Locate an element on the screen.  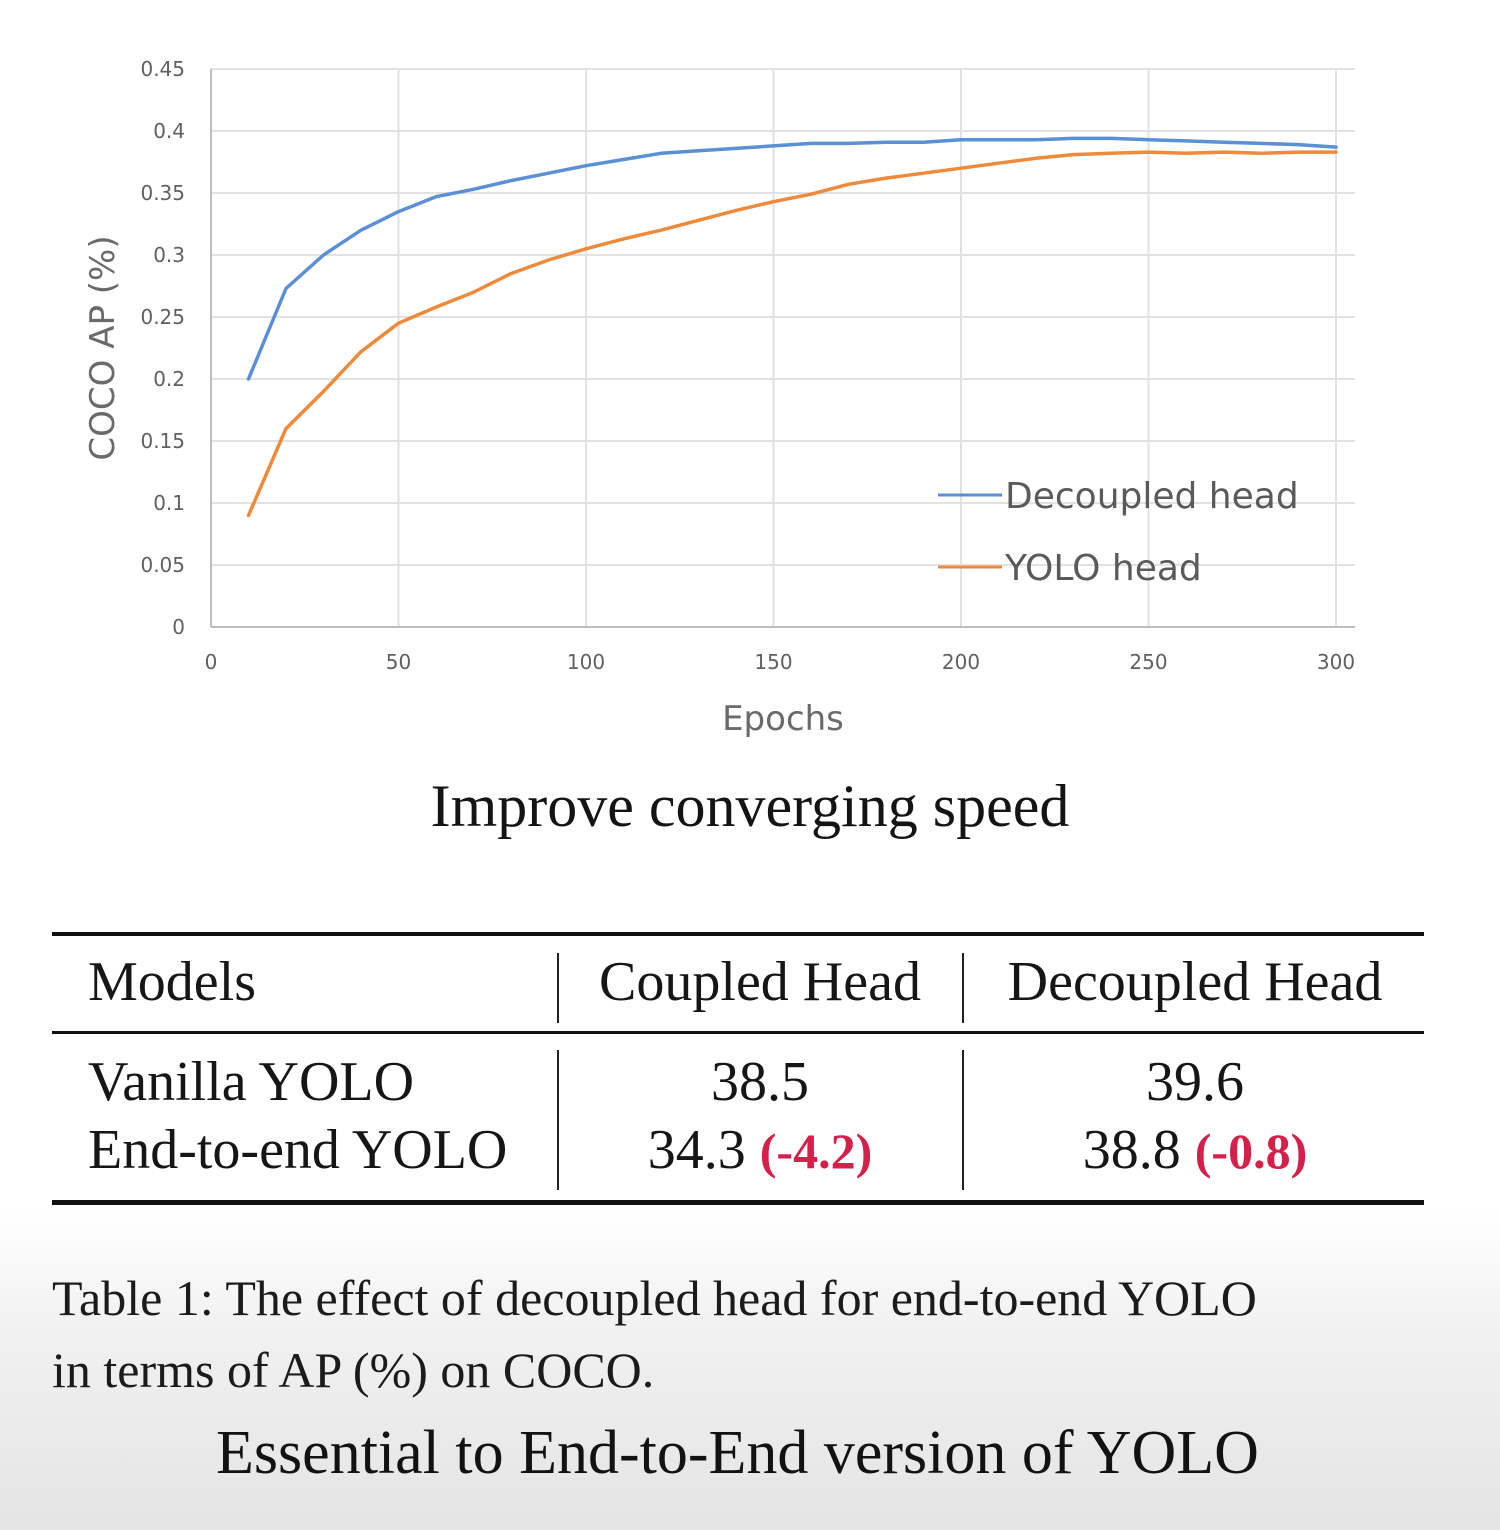
table-cell-decoupled: 39.6 is located at coordinates (1195, 1082).